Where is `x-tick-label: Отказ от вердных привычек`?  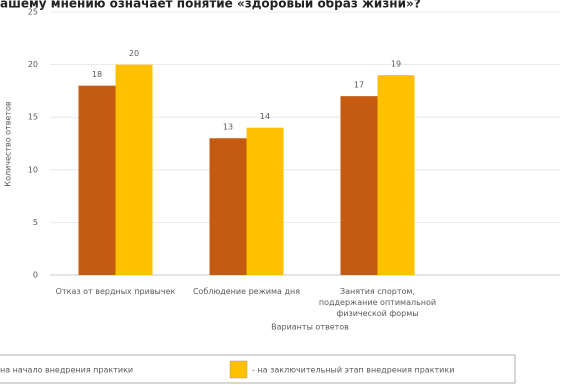
x-tick-label: Отказ от вердных привычек is located at coordinates (116, 291).